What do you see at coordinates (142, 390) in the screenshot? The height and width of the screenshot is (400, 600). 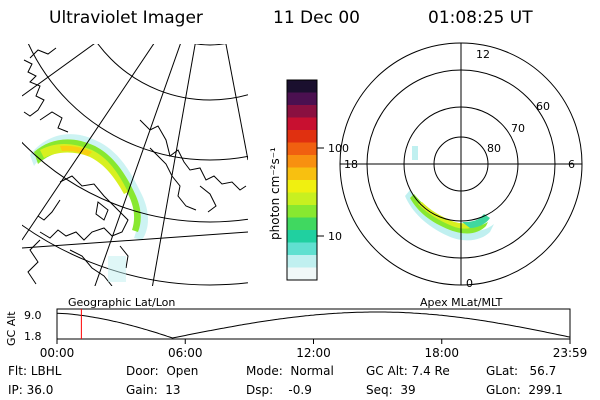 I see `gain-label: Gain:` at bounding box center [142, 390].